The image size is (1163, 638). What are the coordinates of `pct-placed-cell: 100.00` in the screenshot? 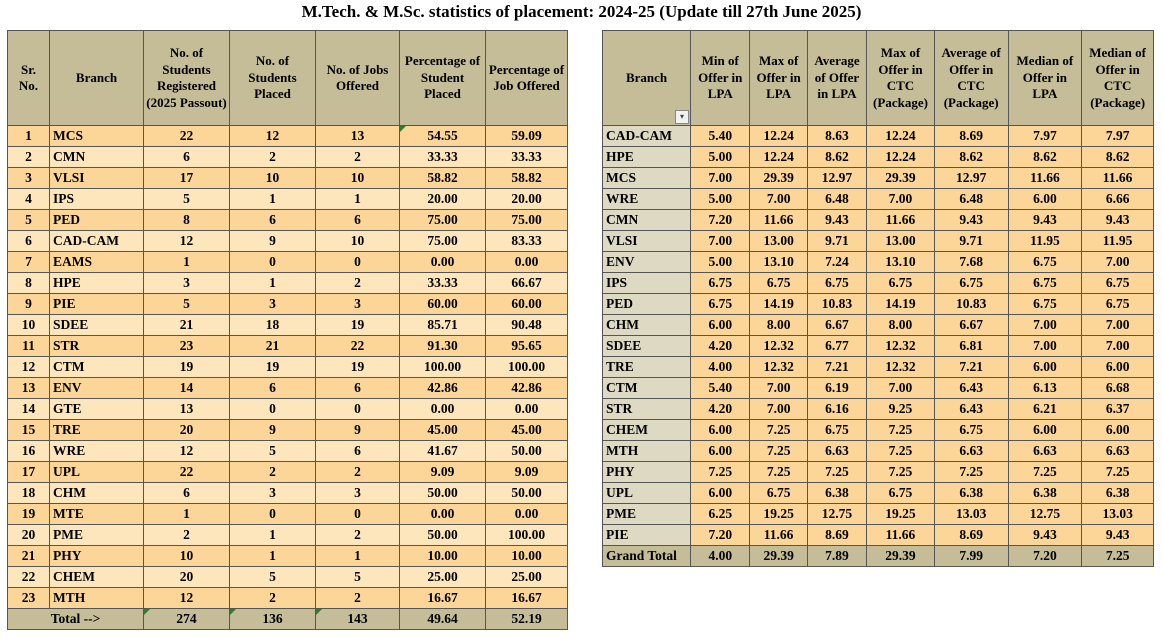 It's located at (442, 367).